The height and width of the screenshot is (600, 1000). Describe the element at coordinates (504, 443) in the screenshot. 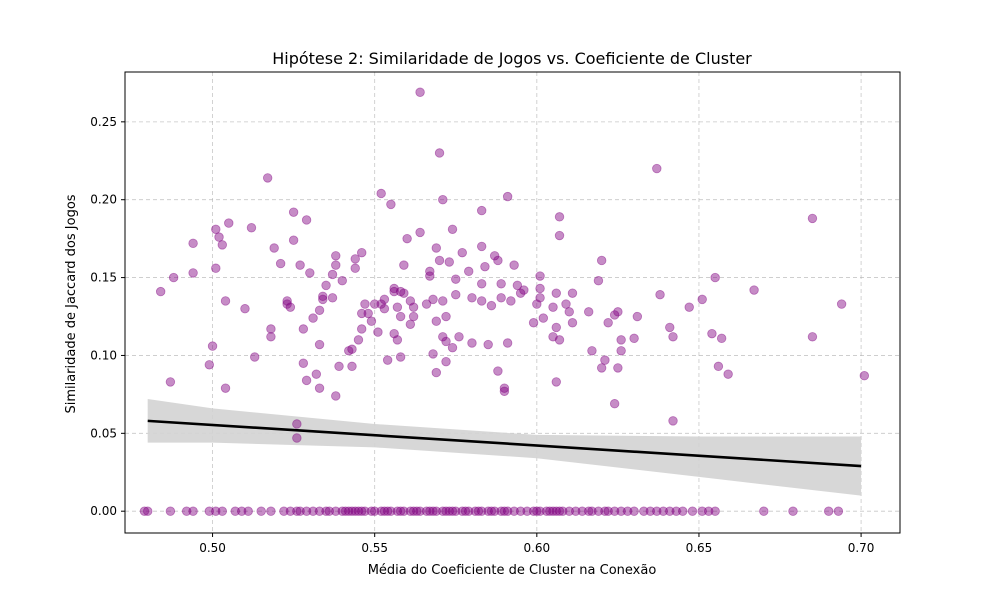

I see `regression-line-layer` at that location.